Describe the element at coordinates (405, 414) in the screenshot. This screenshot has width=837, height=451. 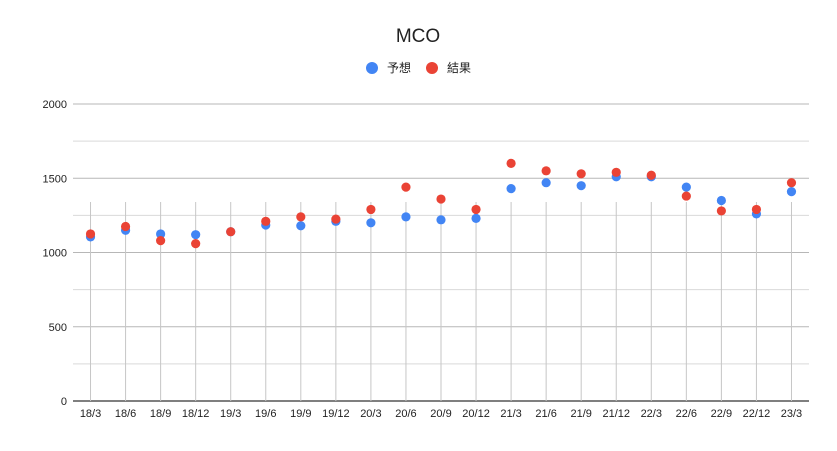
I see `x-tick-label: 20/6` at that location.